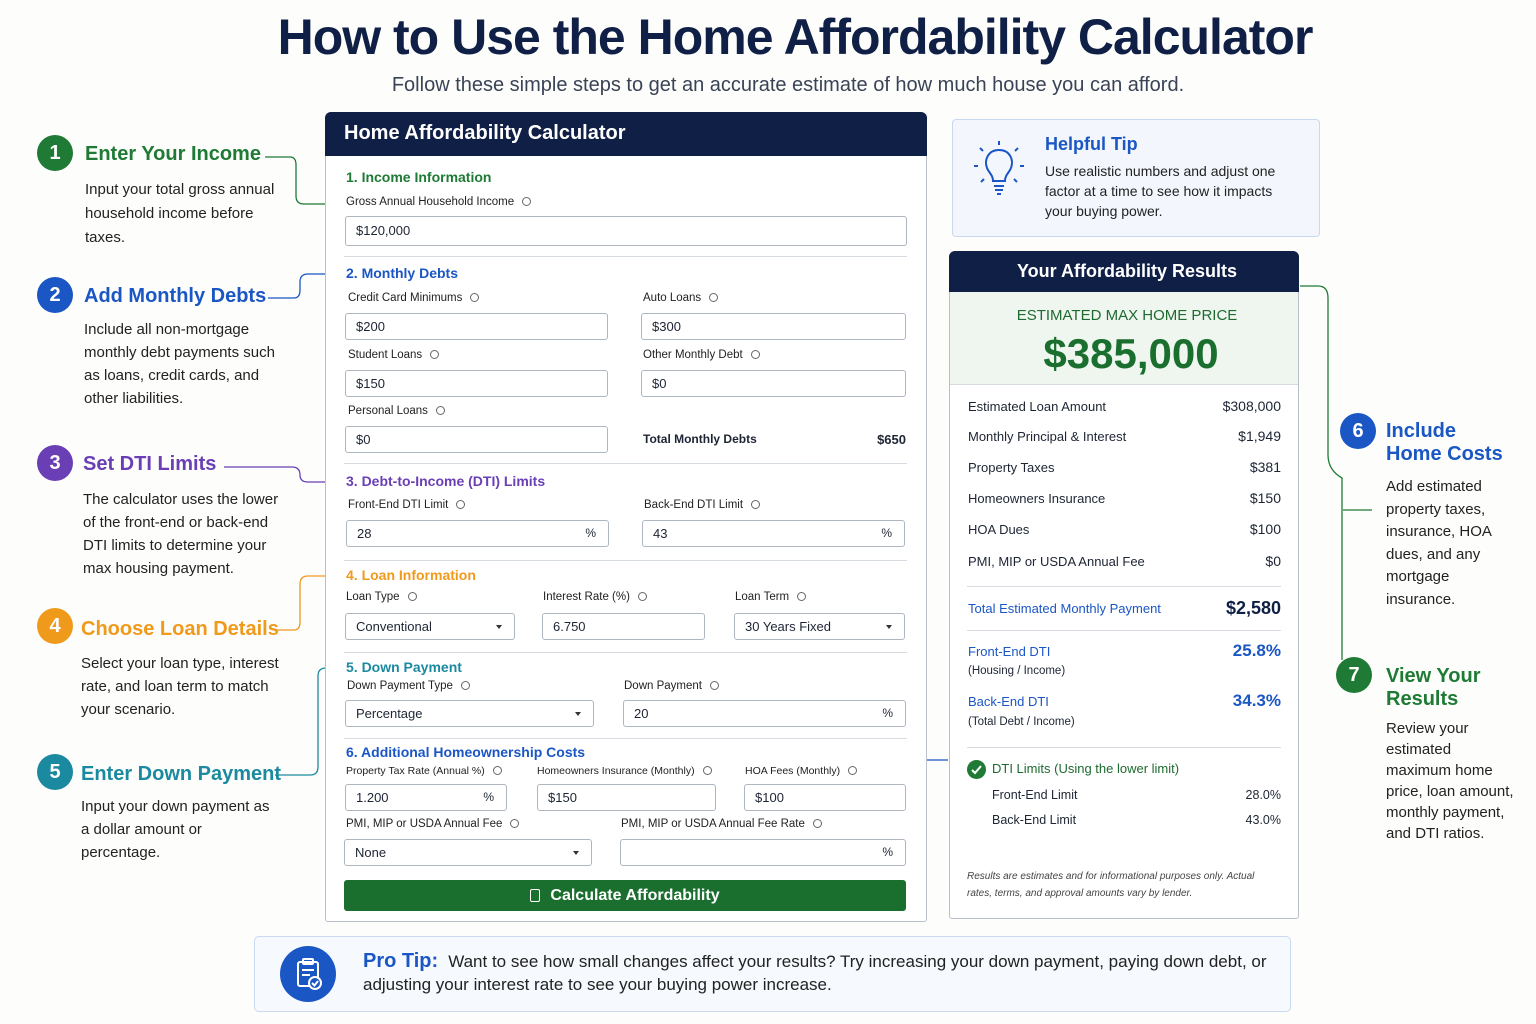 This screenshot has width=1536, height=1024. I want to click on result-label: Homeowners Insurance, so click(1037, 498).